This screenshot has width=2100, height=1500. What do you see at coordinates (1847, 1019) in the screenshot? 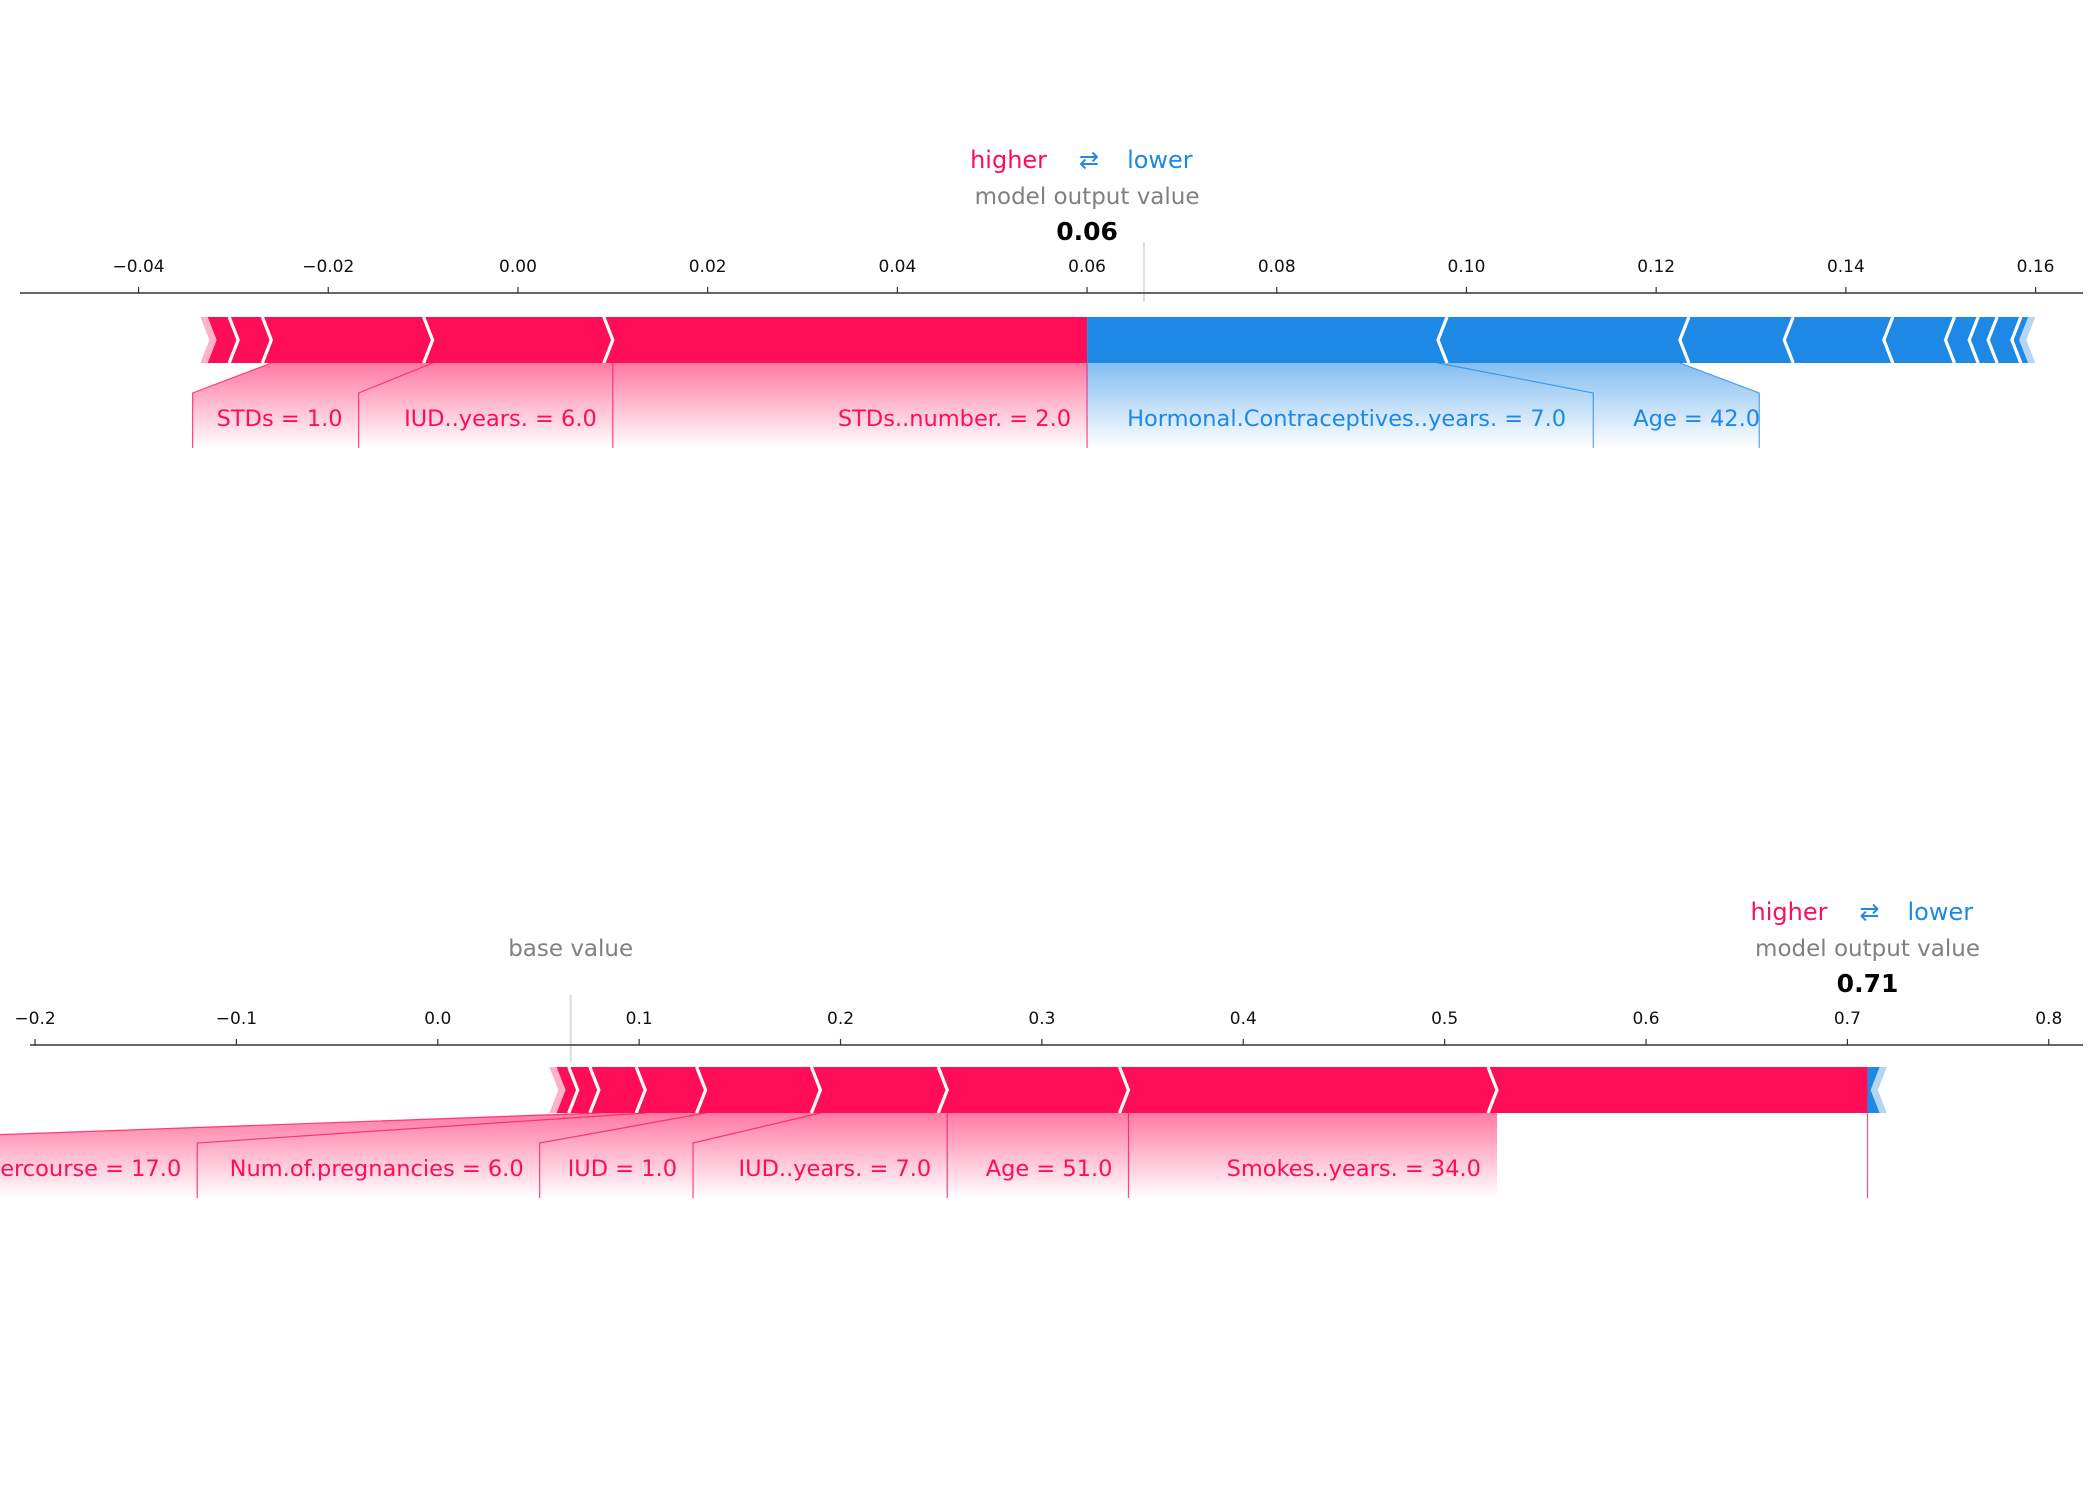
I see `x-tick-label: 0.7` at bounding box center [1847, 1019].